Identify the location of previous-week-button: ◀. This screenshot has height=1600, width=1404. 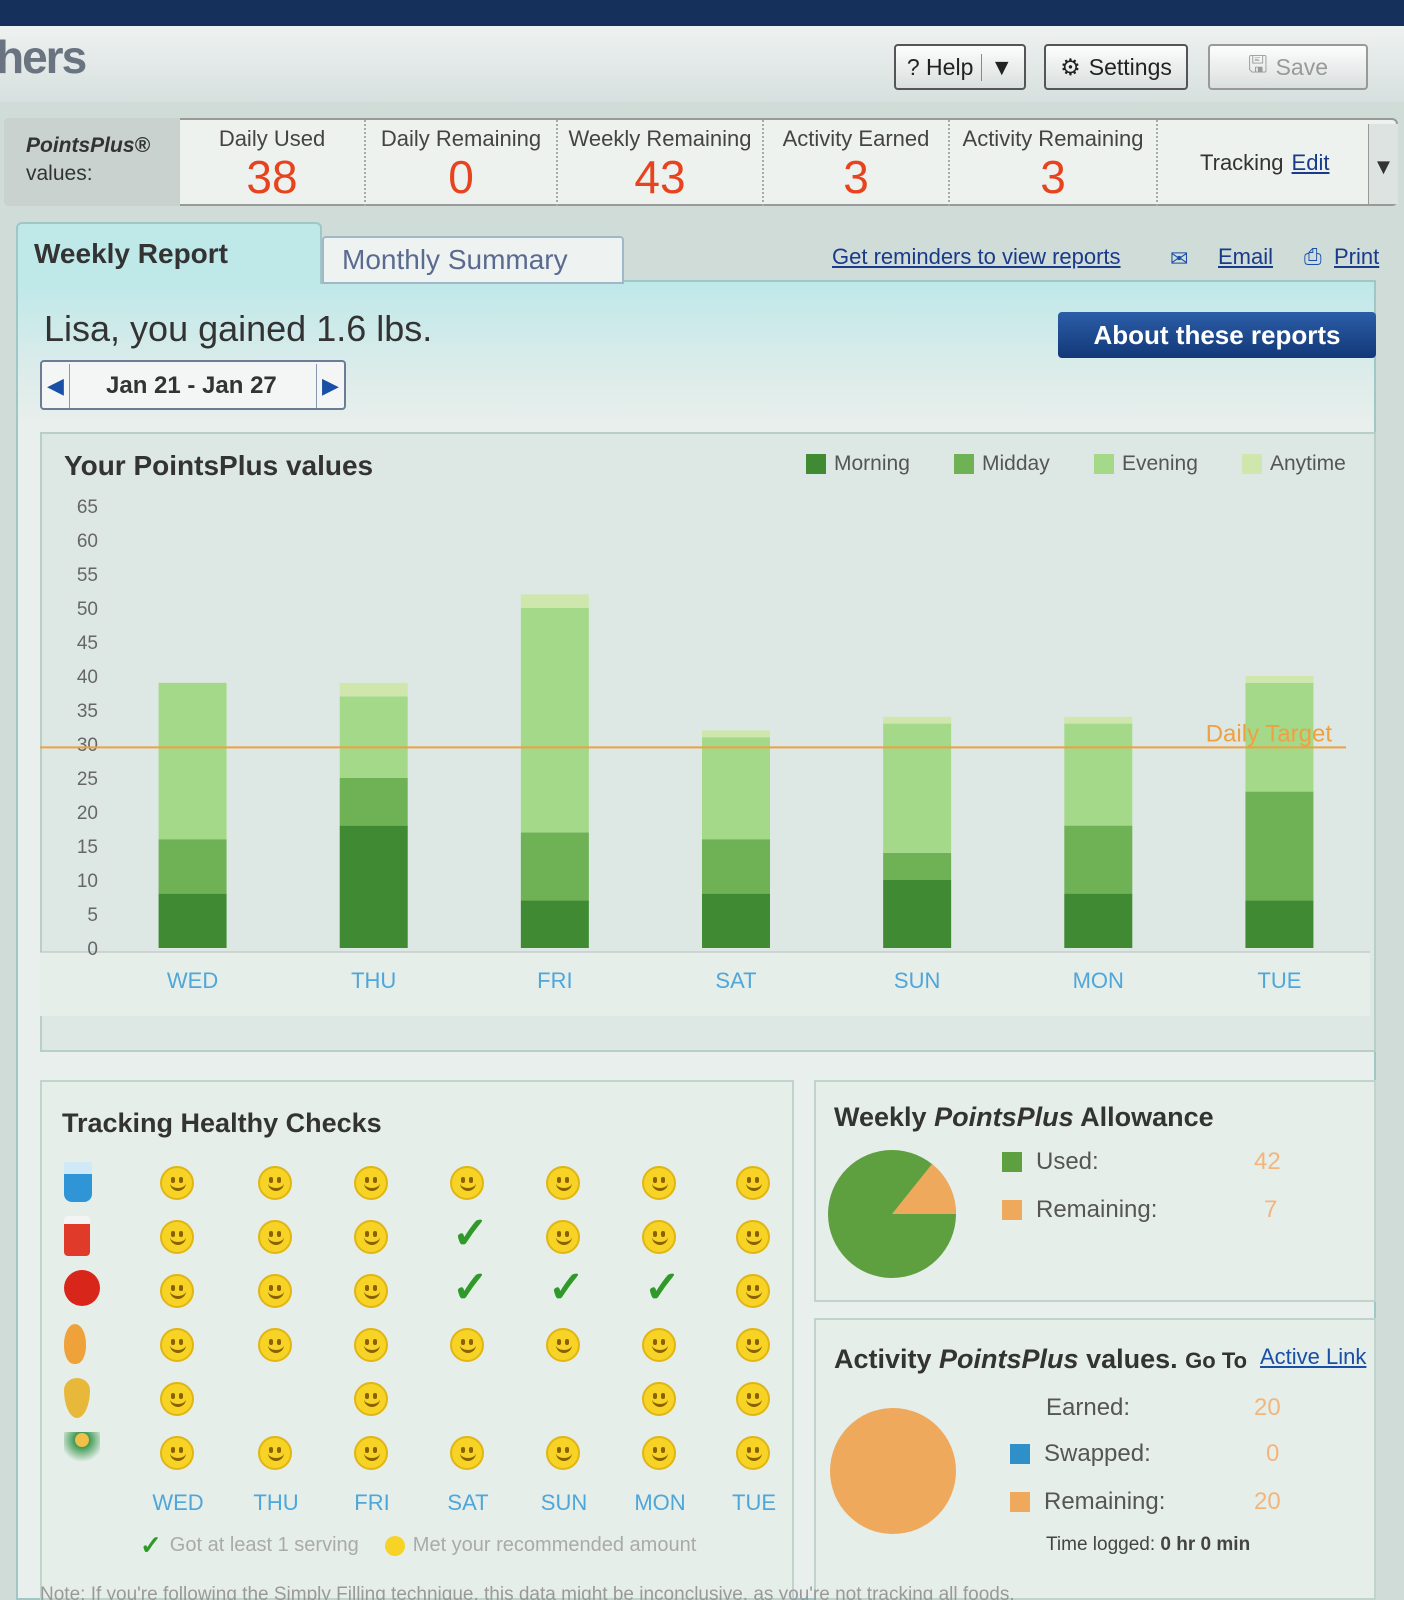
(56, 386).